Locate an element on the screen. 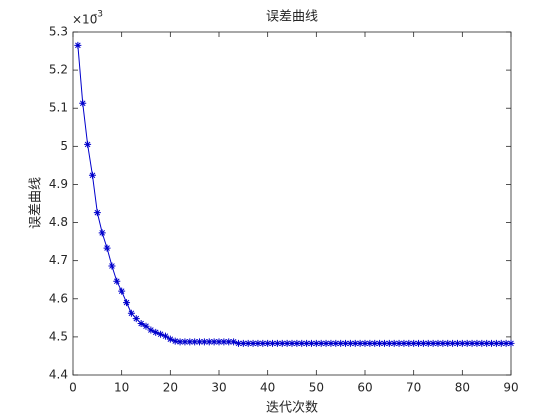  x-tick-label: 60 is located at coordinates (364, 388).